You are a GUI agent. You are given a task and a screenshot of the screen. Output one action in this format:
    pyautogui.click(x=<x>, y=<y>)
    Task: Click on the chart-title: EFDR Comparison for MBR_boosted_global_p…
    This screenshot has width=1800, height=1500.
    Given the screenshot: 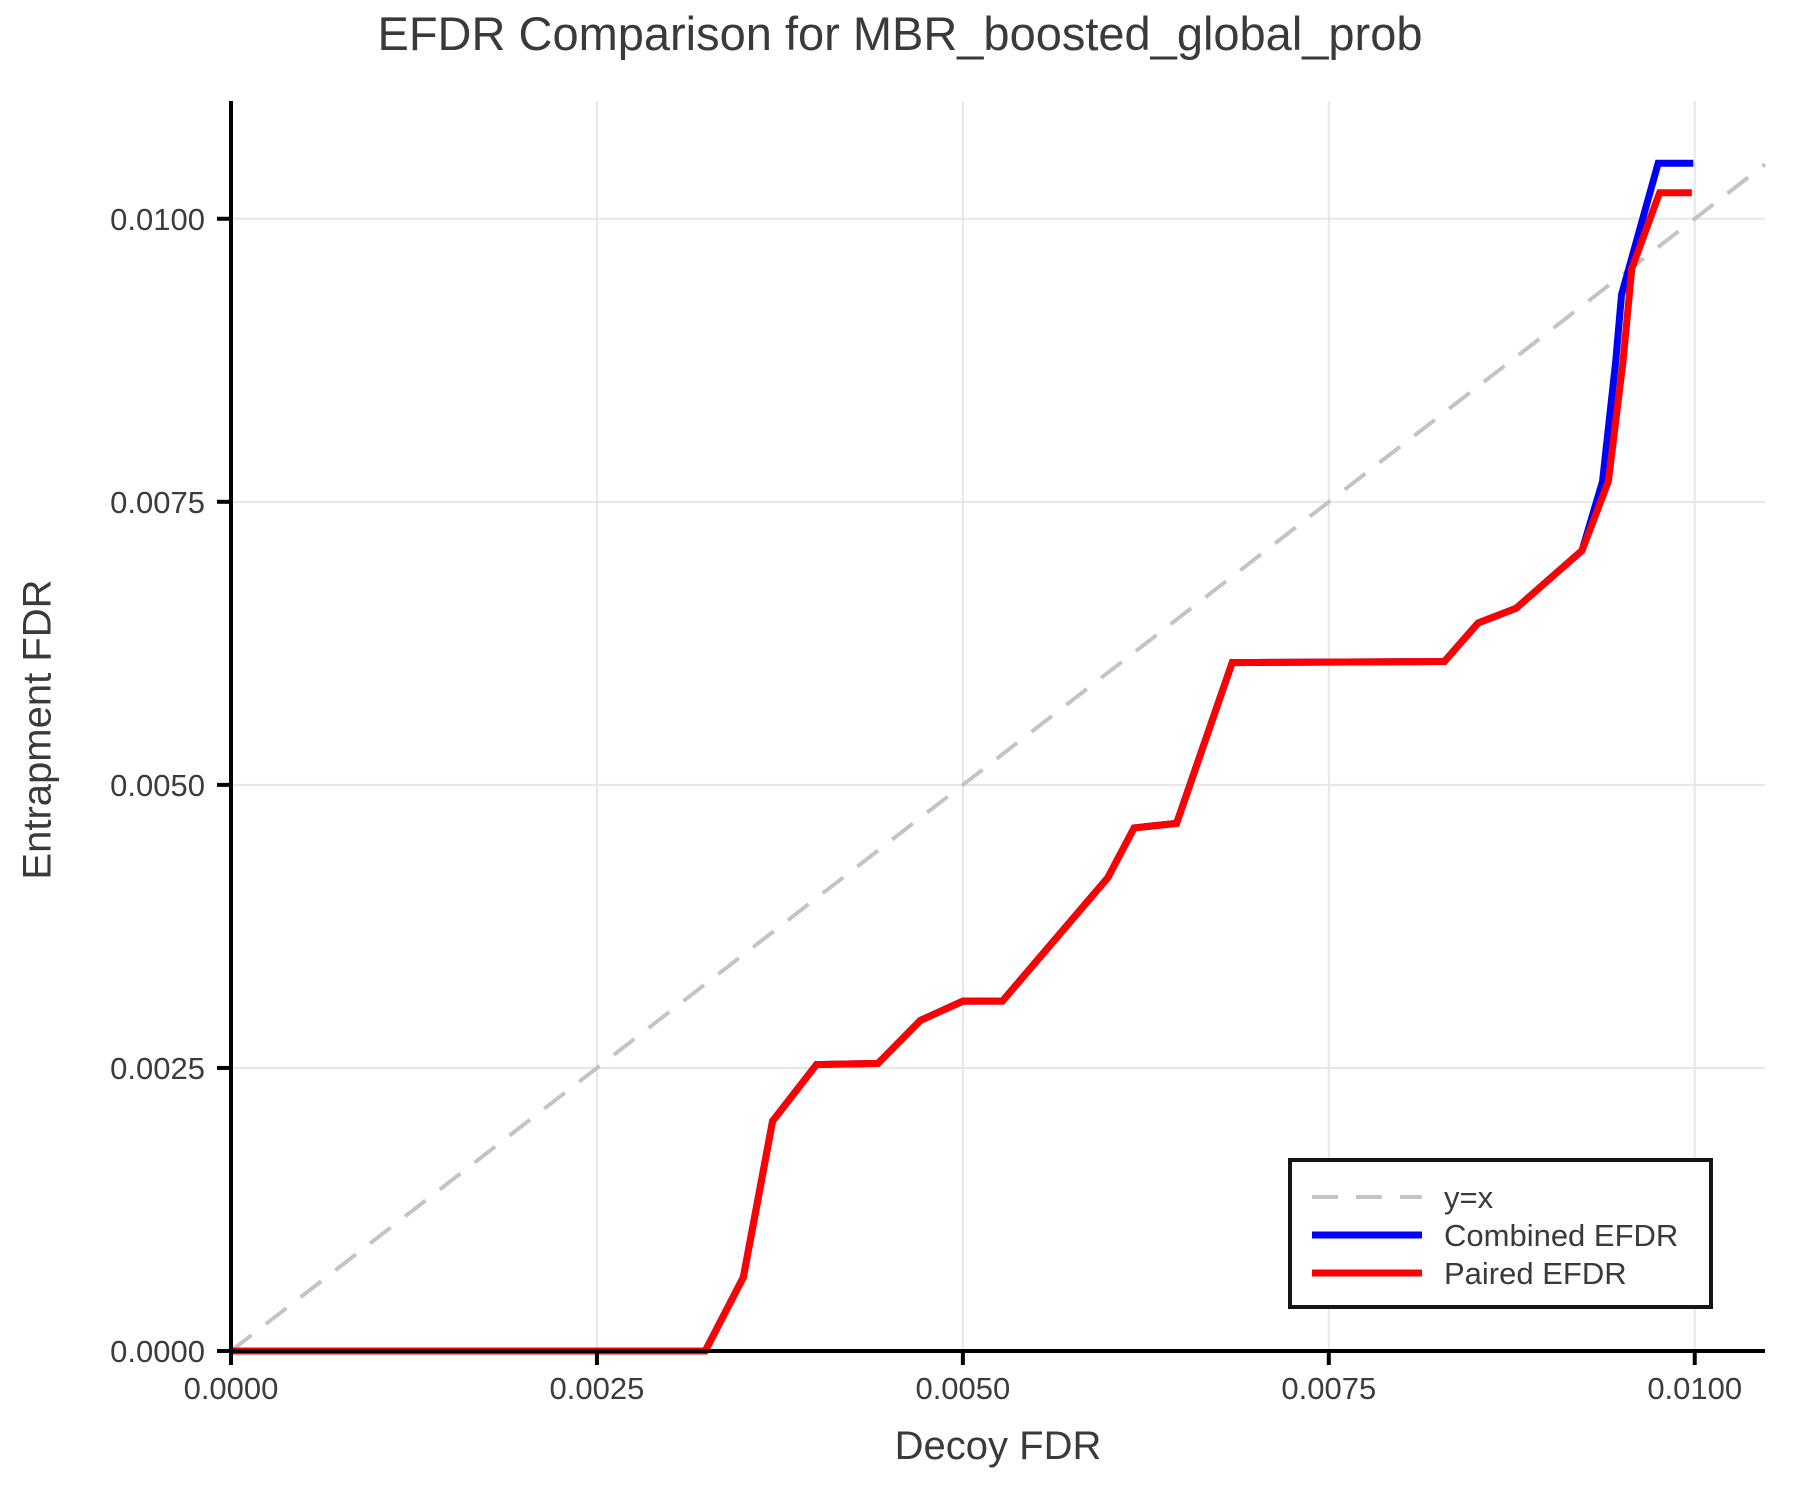 What is the action you would take?
    pyautogui.click(x=900, y=33)
    